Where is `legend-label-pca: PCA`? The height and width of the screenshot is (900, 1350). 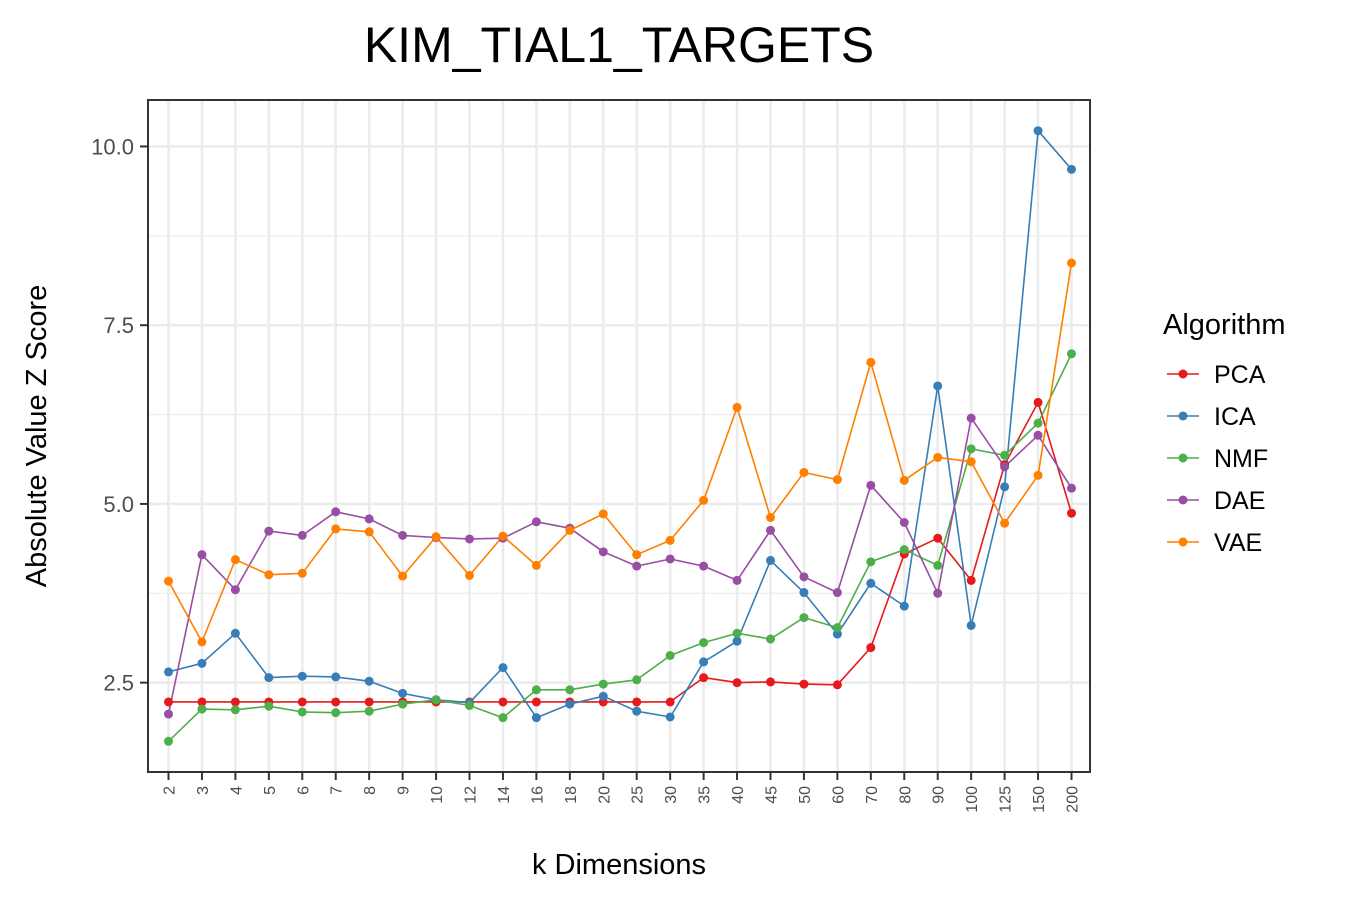 legend-label-pca: PCA is located at coordinates (1240, 375).